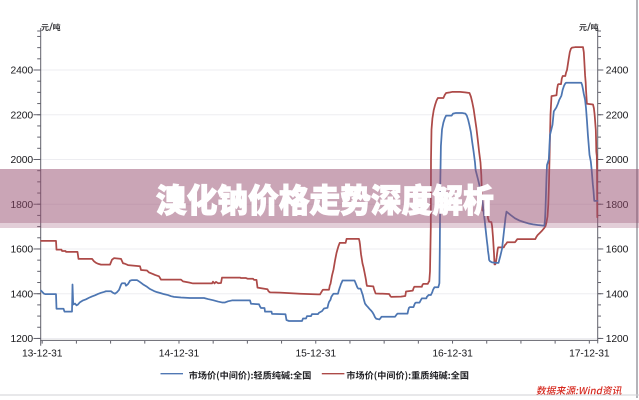 The width and height of the screenshot is (639, 400). I want to click on svg-text: 13-12-31, so click(42, 353).